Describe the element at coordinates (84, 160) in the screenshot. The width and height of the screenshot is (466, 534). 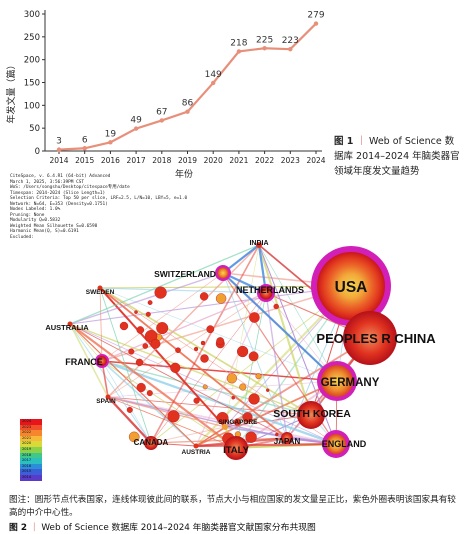
I see `x-tick-label: 2015` at that location.